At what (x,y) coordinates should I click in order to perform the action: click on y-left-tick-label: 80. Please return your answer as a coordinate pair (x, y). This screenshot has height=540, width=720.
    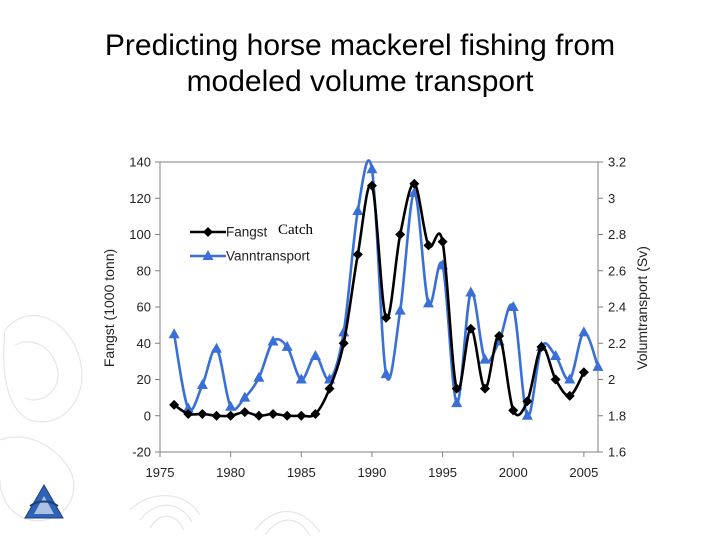
    Looking at the image, I should click on (144, 270).